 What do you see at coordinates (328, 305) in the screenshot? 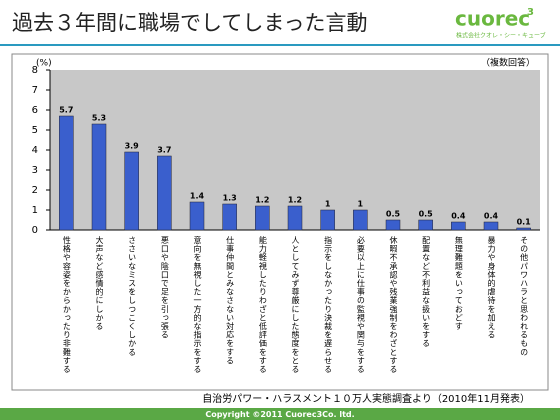
I see `x-tick-label: 指示をしなかったり決裁を遅らせる` at bounding box center [328, 305].